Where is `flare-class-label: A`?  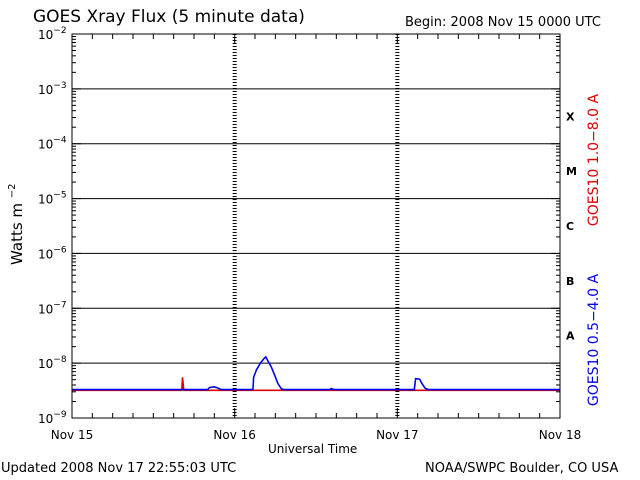 flare-class-label: A is located at coordinates (570, 336).